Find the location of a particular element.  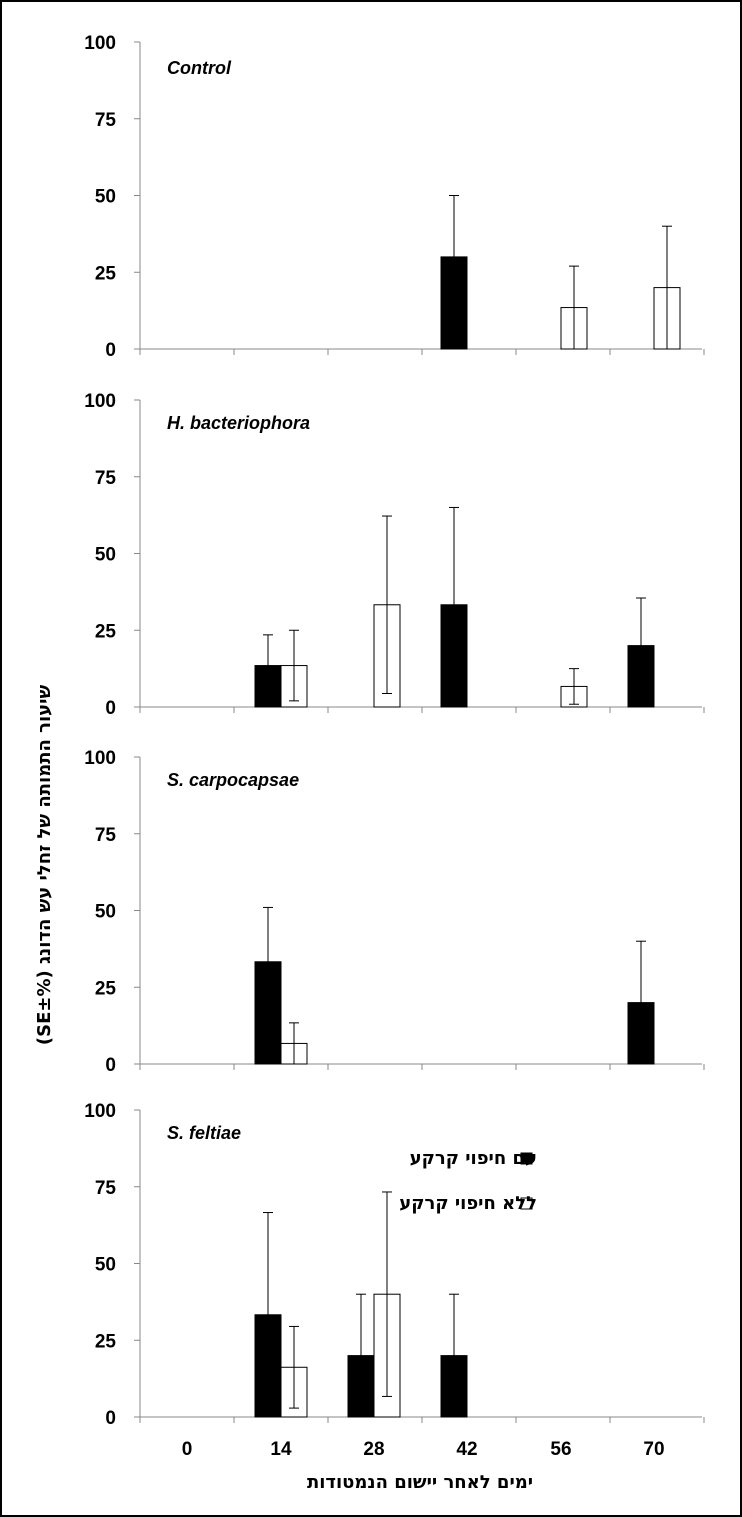

x-tick-label: 28 is located at coordinates (373, 1449).